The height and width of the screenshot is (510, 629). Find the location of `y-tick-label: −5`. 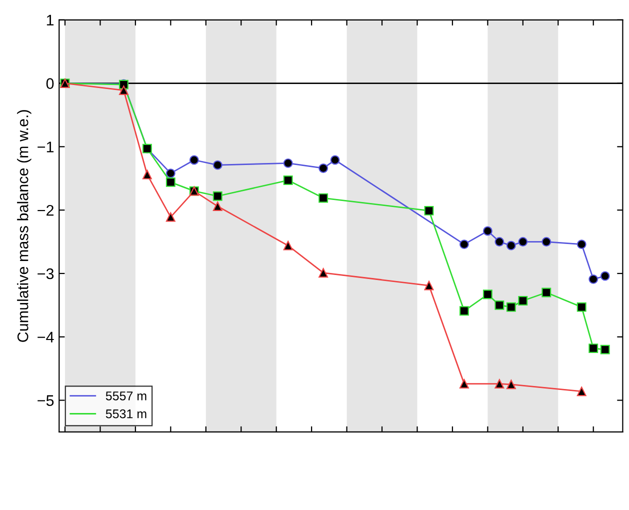

y-tick-label: −5 is located at coordinates (46, 400).